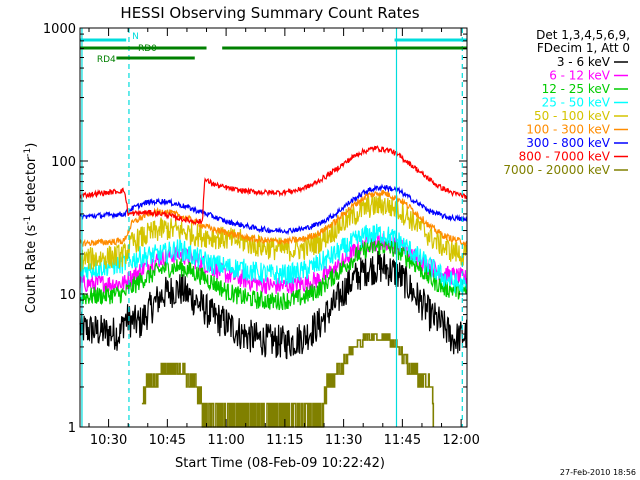 This screenshot has width=640, height=480. Describe the element at coordinates (135, 37) in the screenshot. I see `flag-label-0: N` at that location.